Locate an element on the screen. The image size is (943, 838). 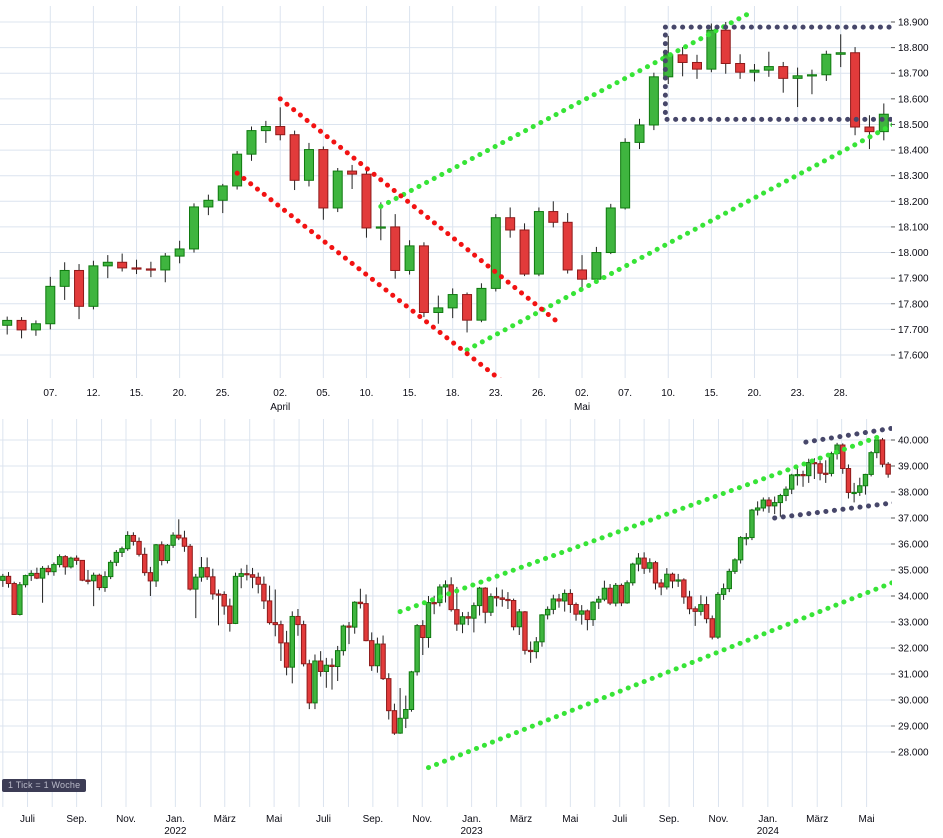
y-axis-label: 18.900 is located at coordinates (913, 23).